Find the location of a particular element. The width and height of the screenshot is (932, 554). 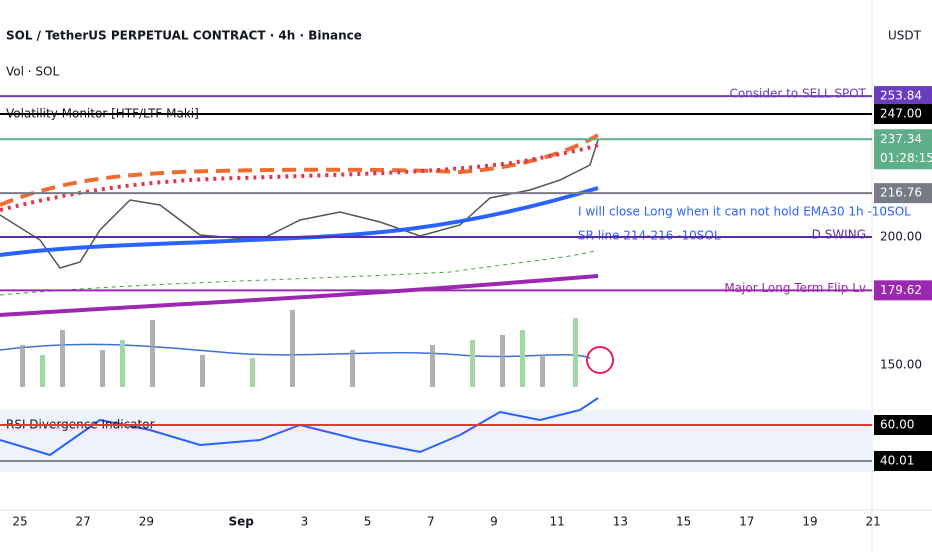

volume-ma is located at coordinates (295, 351).